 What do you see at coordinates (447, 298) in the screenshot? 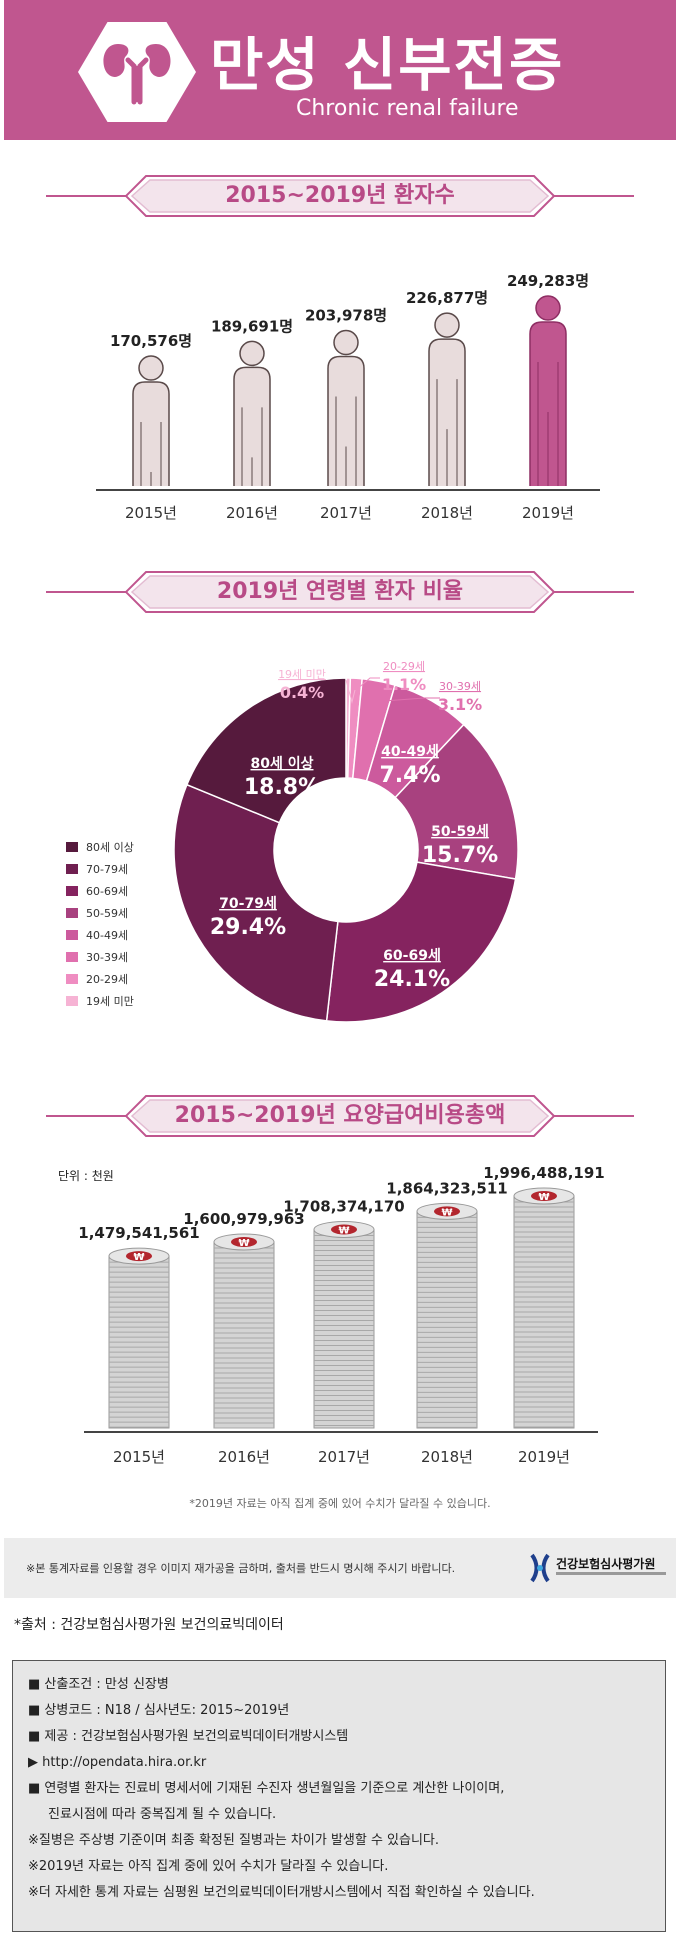
I see `value-label: 226,877명` at bounding box center [447, 298].